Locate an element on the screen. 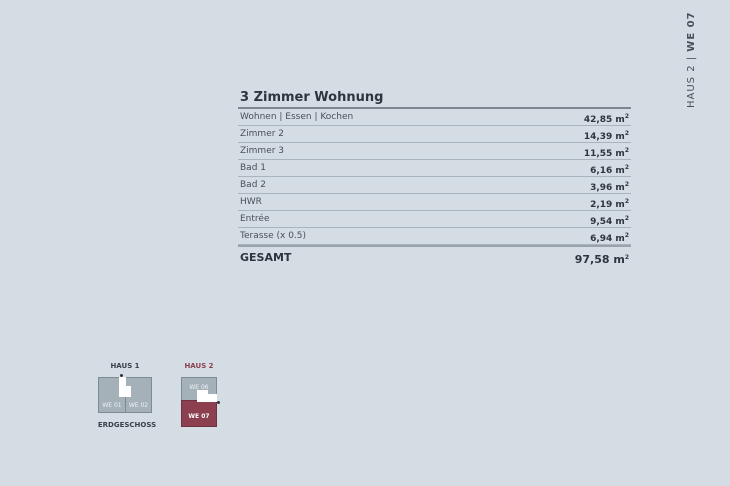 Image resolution: width=730 pixels, height=486 pixels. table-row: Terasse (x 0.5) 6,94 m2 is located at coordinates (434, 236).